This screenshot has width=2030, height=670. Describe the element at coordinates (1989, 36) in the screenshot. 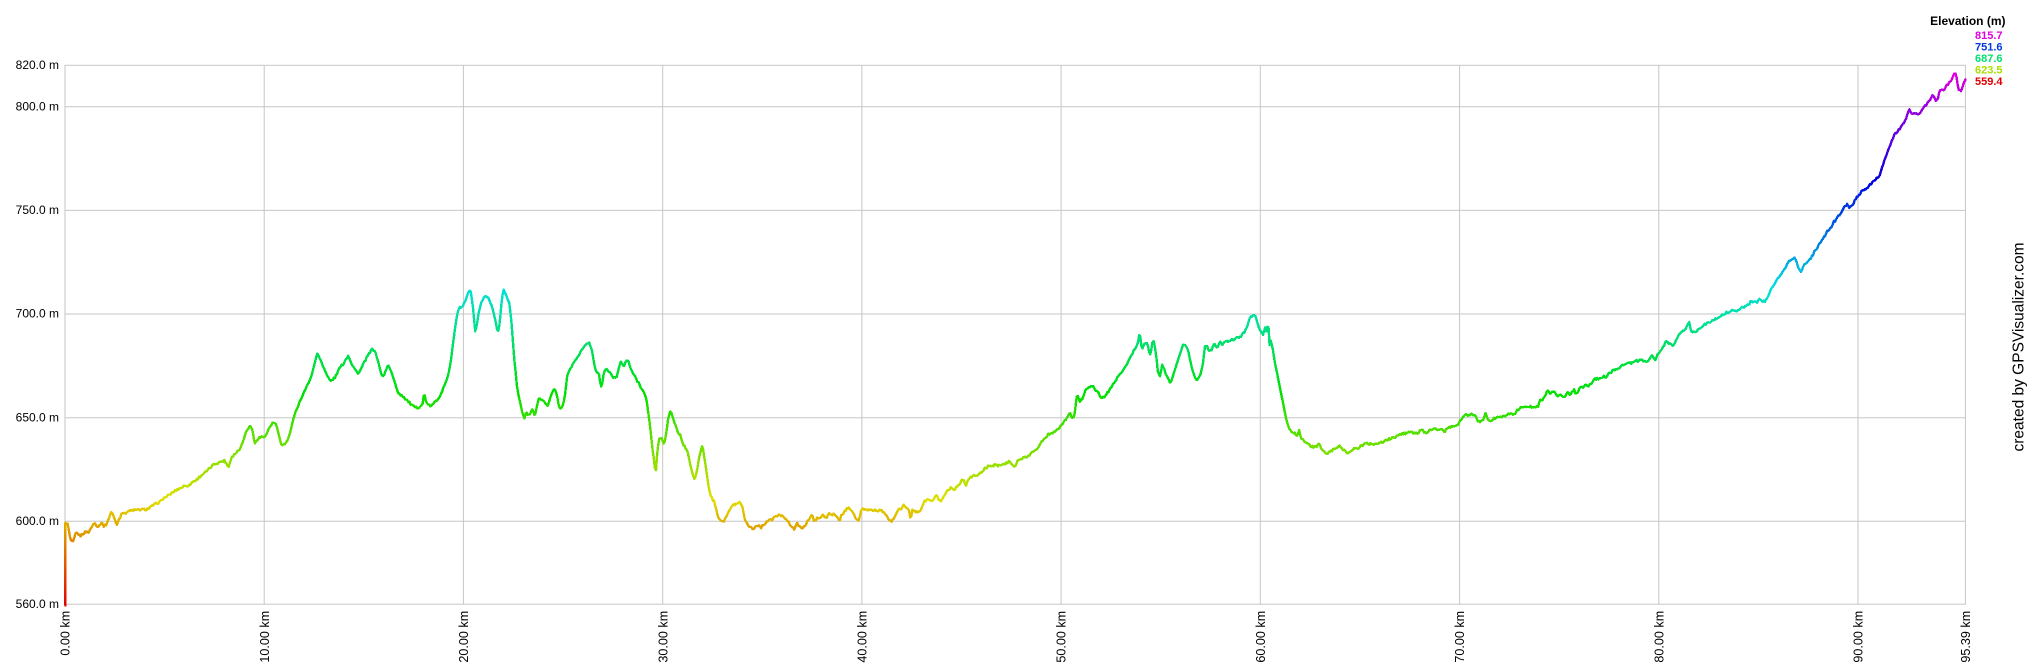

I see `svg-text: 815.7` at that location.